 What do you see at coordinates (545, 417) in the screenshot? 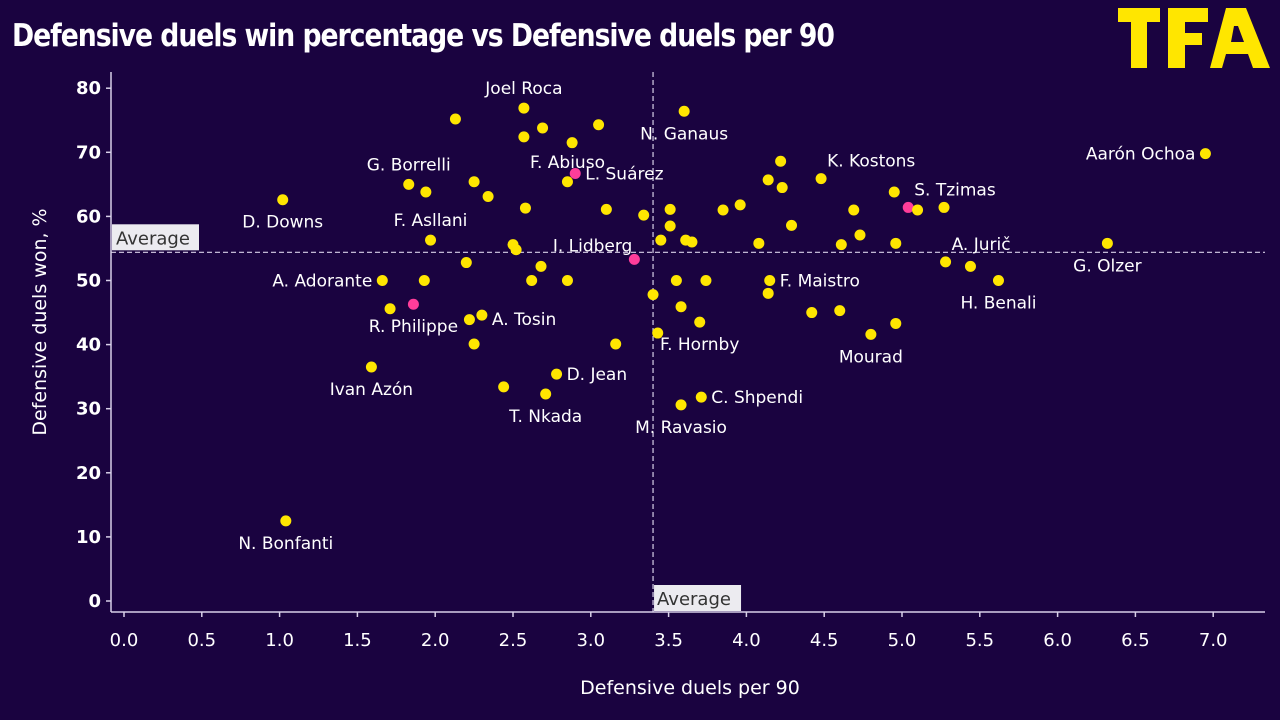
I see `point-label: T. Nkada` at bounding box center [545, 417].